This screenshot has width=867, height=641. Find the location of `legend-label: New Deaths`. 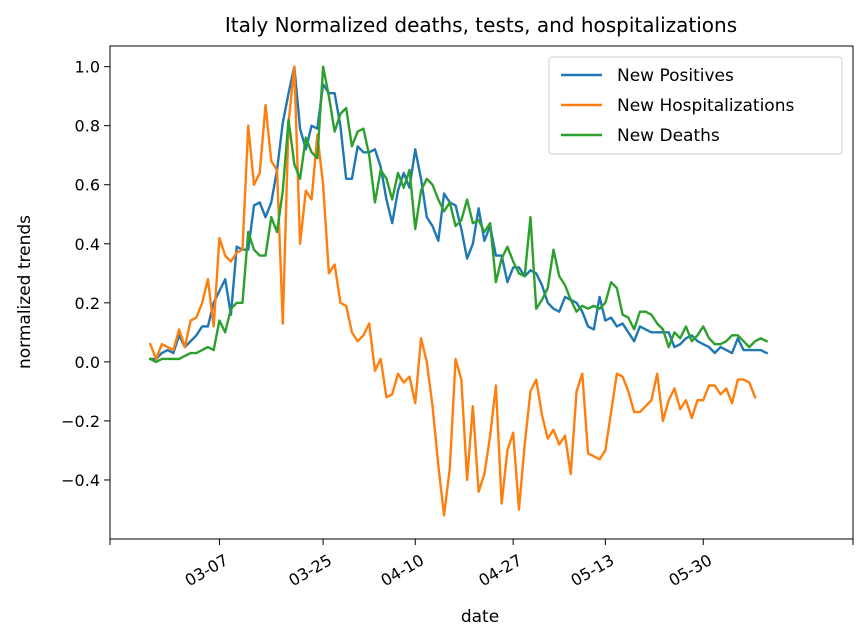

legend-label: New Deaths is located at coordinates (668, 136).